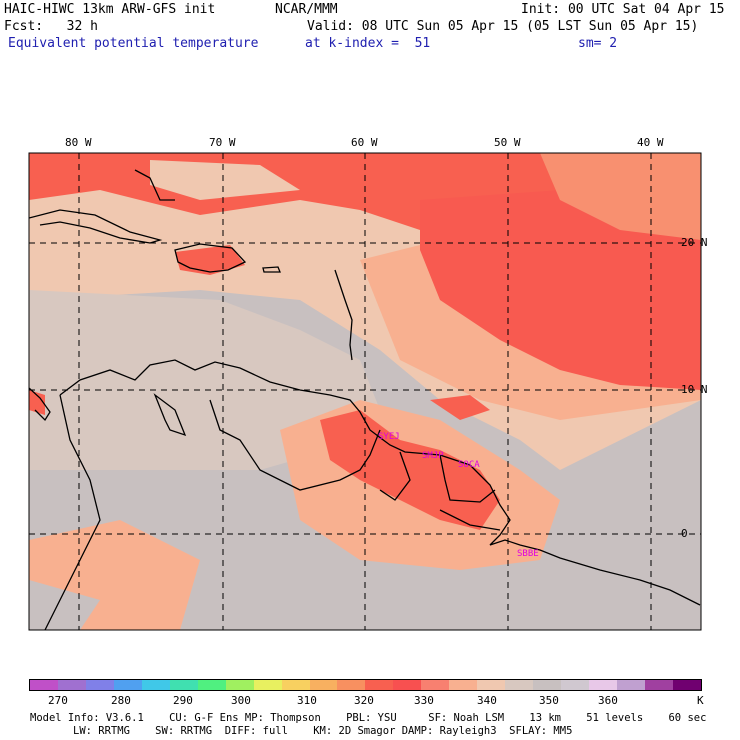 The image size is (740, 740). What do you see at coordinates (364, 142) in the screenshot?
I see `lon-label-60w: 60 W` at bounding box center [364, 142].